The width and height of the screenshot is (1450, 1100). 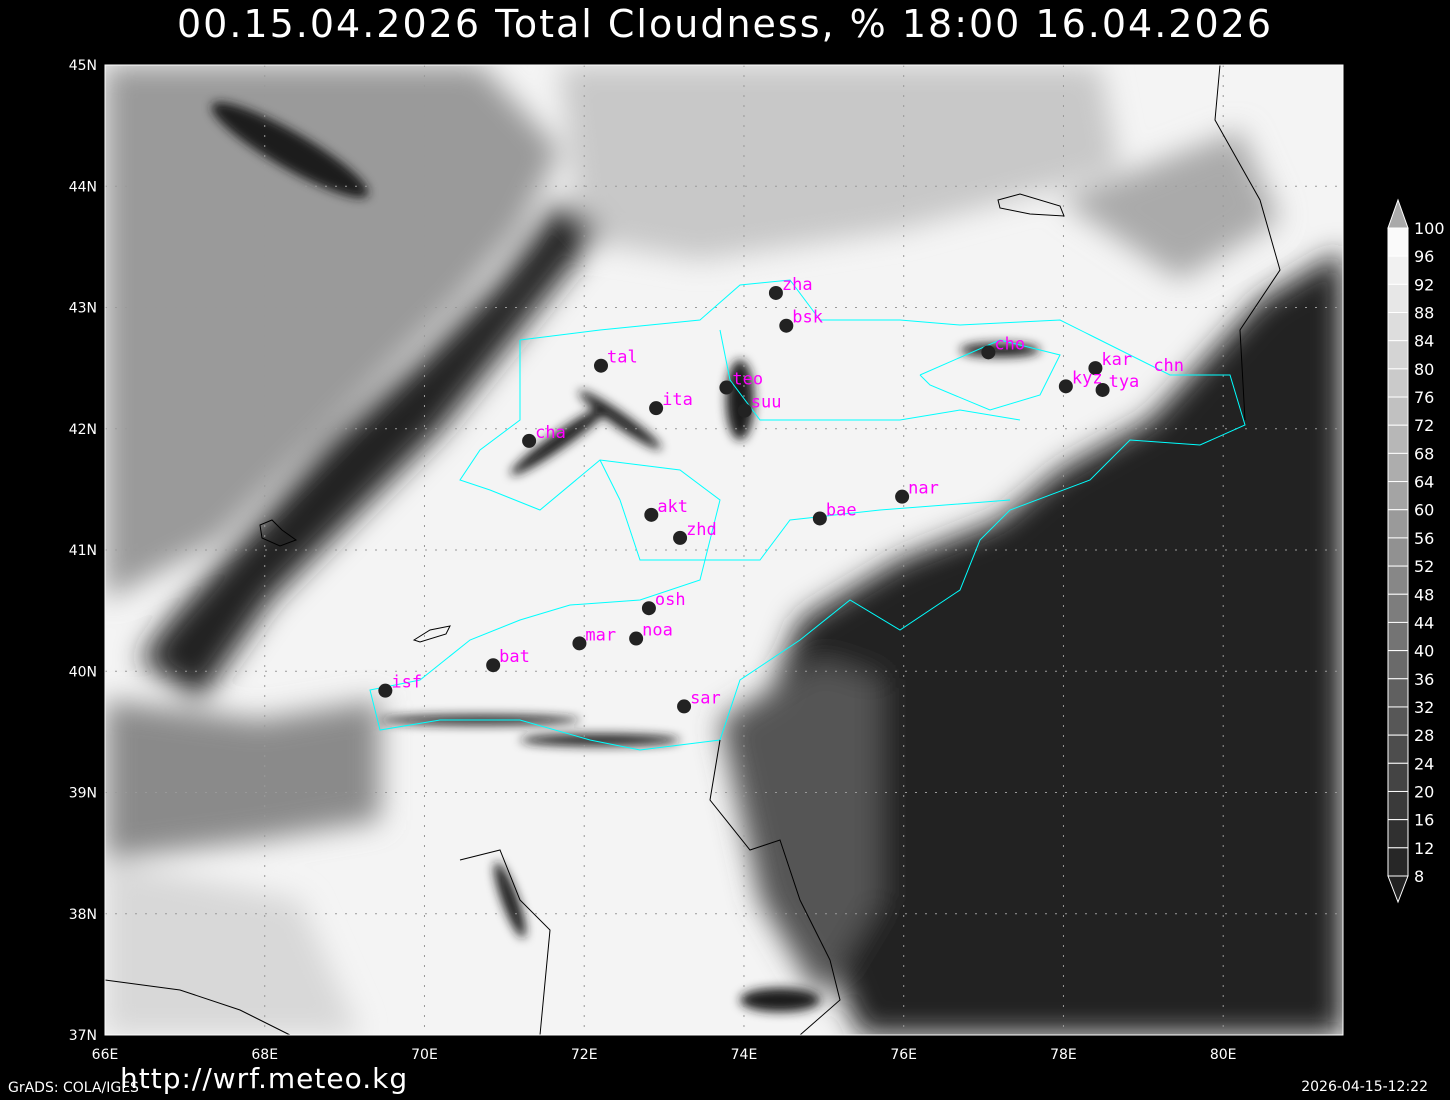 I want to click on lat-tick-label: 44N, so click(x=83, y=187).